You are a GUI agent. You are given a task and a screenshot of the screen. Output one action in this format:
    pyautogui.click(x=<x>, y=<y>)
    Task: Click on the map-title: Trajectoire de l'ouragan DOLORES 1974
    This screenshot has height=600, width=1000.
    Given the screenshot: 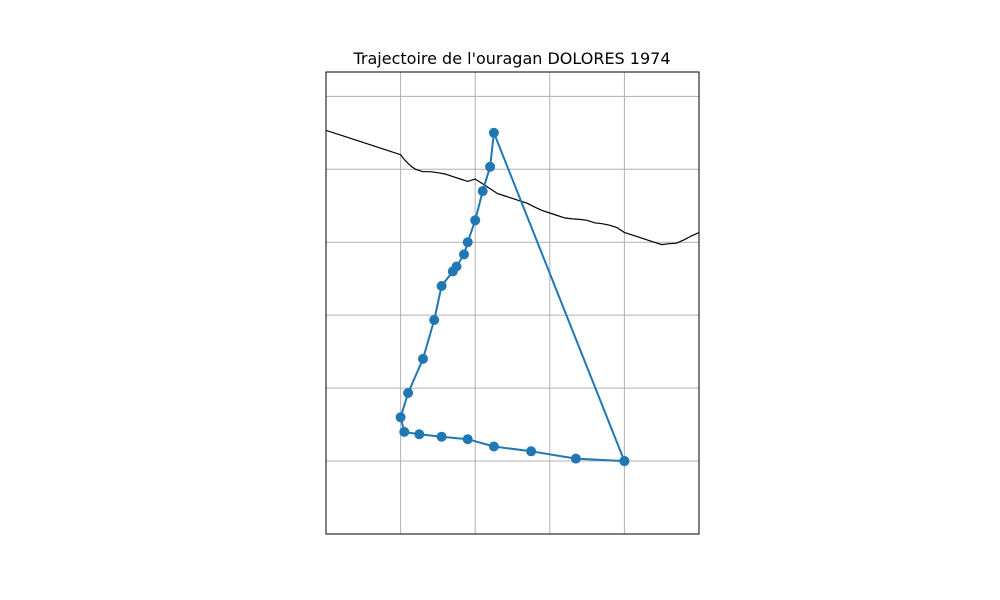 What is the action you would take?
    pyautogui.click(x=511, y=58)
    